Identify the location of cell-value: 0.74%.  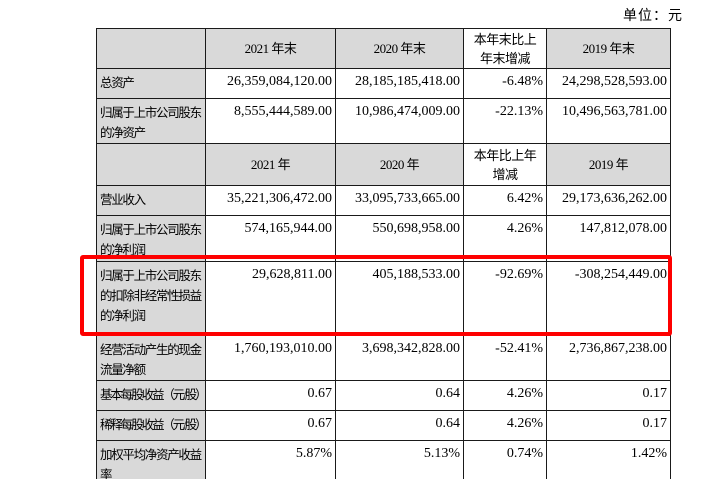
(505, 459).